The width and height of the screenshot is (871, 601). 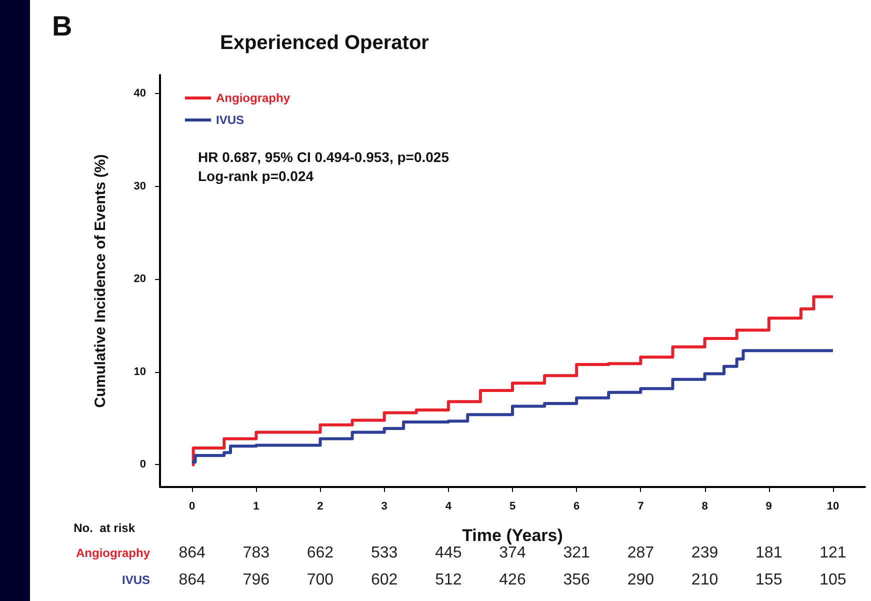 I want to click on annotation: HR 0.687, 95% CI 0.494-0.953, p=0.025, so click(x=324, y=157).